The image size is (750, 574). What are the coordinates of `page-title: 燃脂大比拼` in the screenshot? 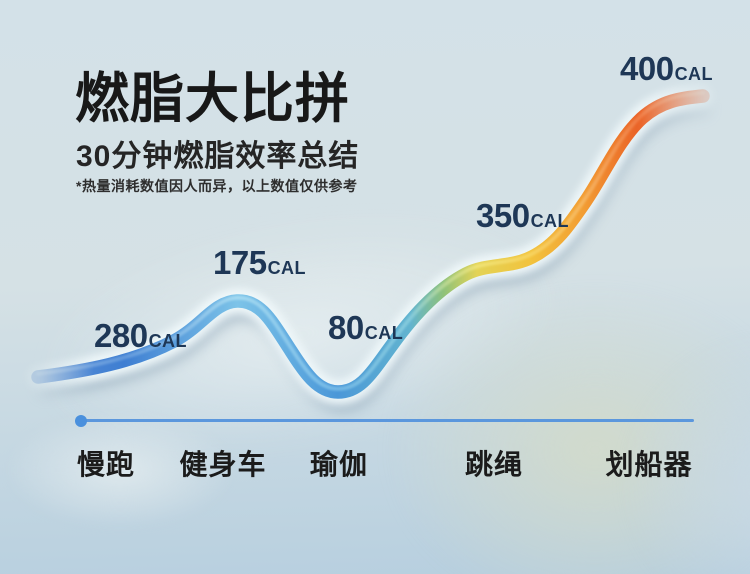 It's located at (212, 99).